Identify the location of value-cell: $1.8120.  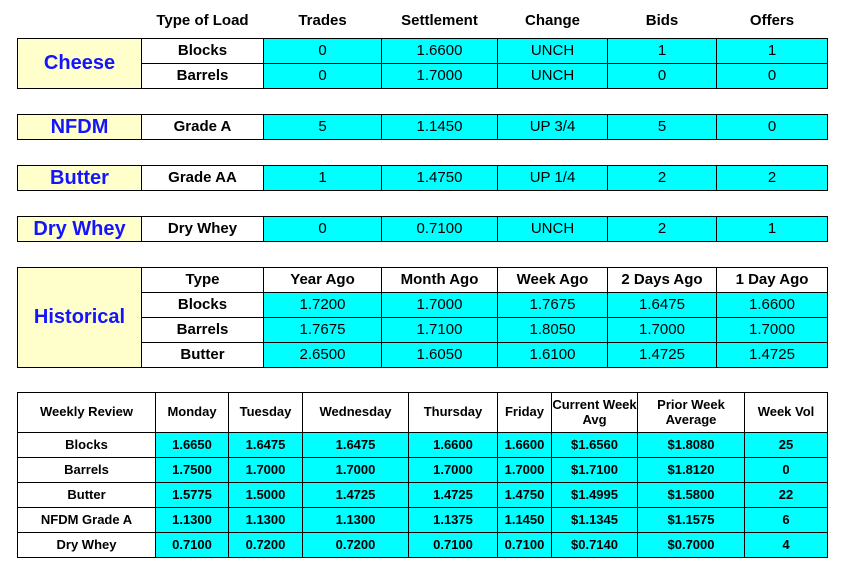
(691, 470).